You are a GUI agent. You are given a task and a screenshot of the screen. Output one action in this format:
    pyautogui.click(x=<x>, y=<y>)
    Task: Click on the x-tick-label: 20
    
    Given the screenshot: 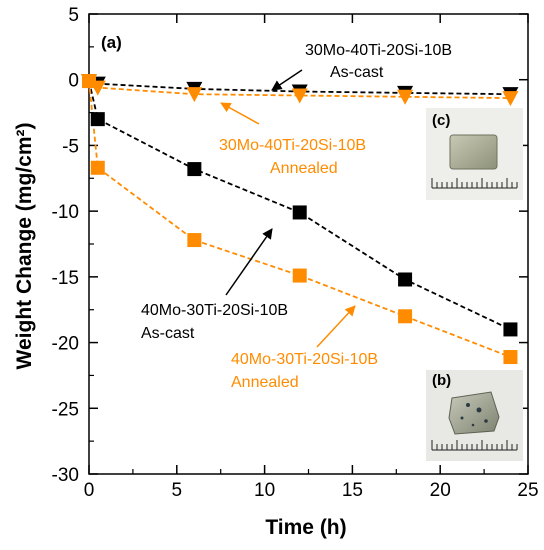 What is the action you would take?
    pyautogui.click(x=440, y=490)
    